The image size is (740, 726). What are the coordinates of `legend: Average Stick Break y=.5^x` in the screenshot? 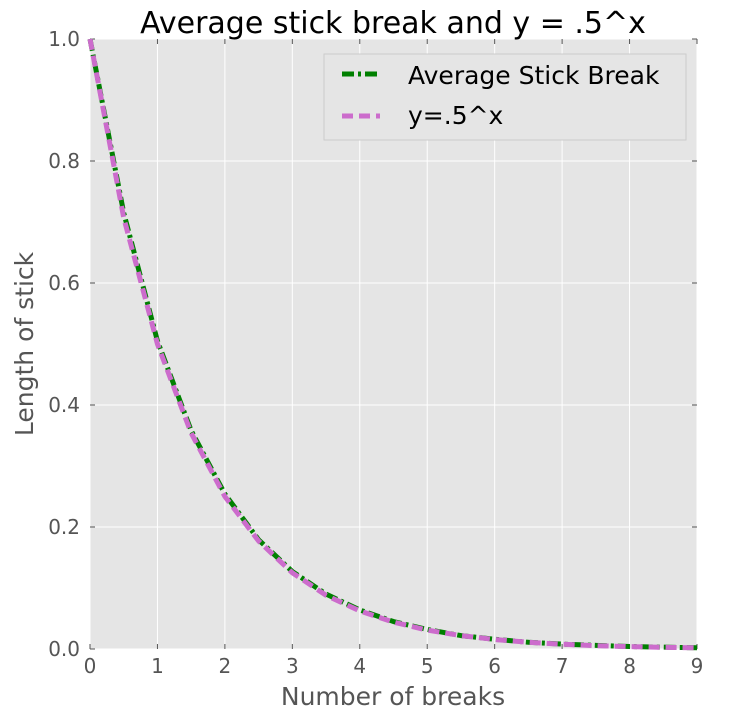 It's located at (505, 97).